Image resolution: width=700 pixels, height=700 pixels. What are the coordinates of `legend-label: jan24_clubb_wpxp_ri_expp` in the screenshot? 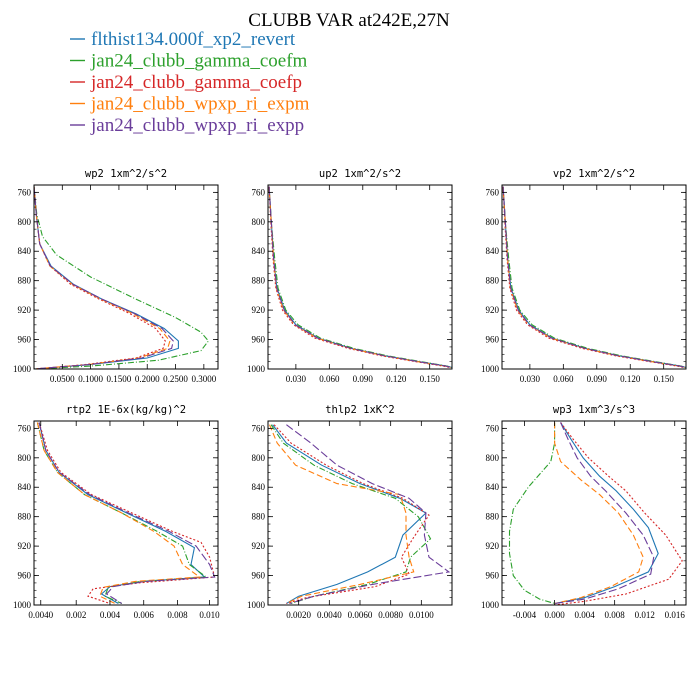 It's located at (197, 125).